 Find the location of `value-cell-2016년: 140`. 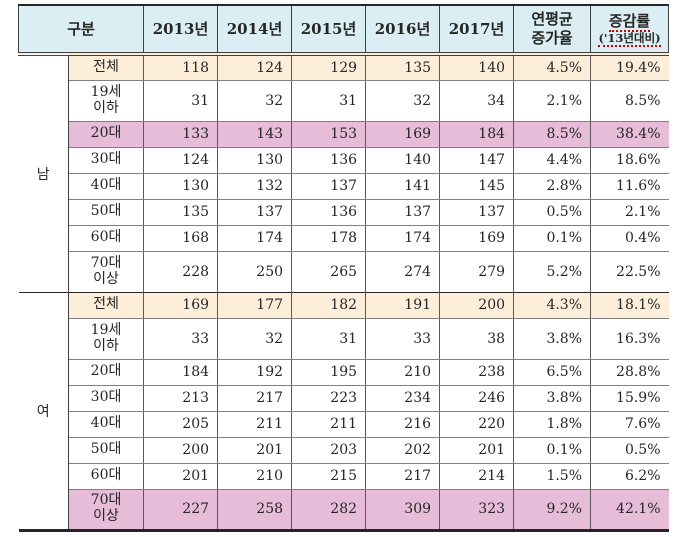

value-cell-2016년: 140 is located at coordinates (402, 160).